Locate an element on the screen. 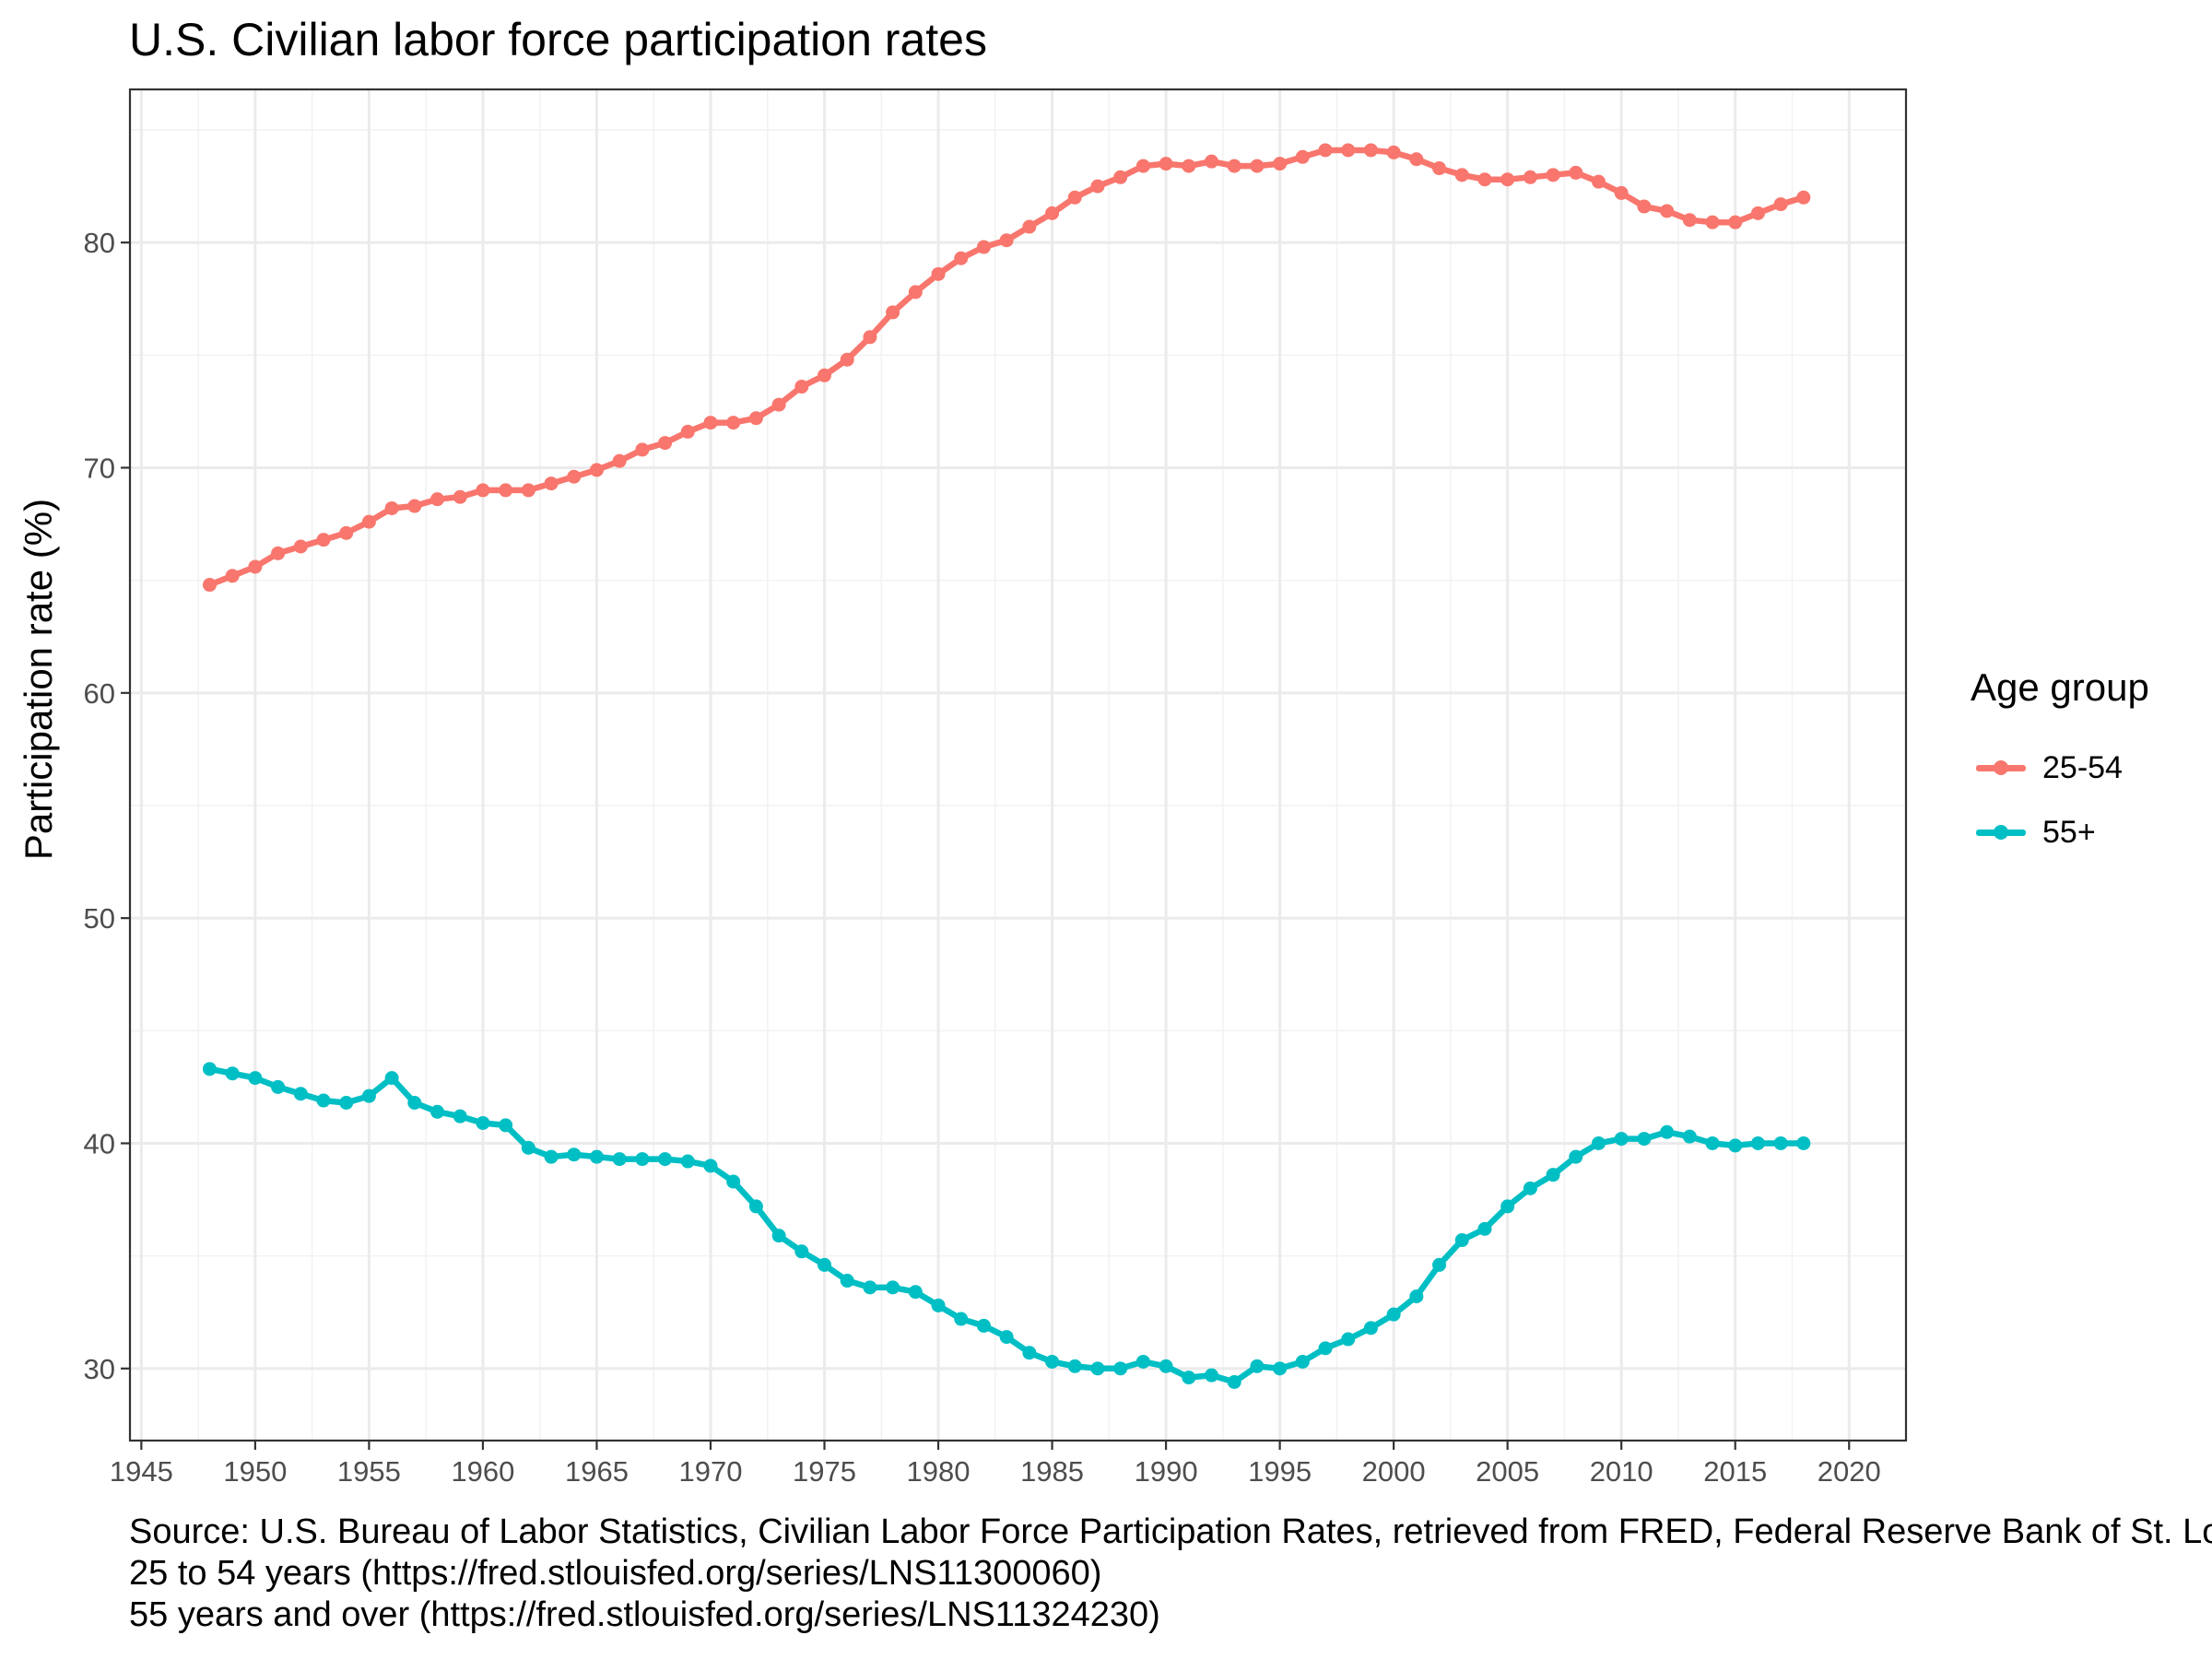  x-tick-label: 1950 is located at coordinates (255, 1471).